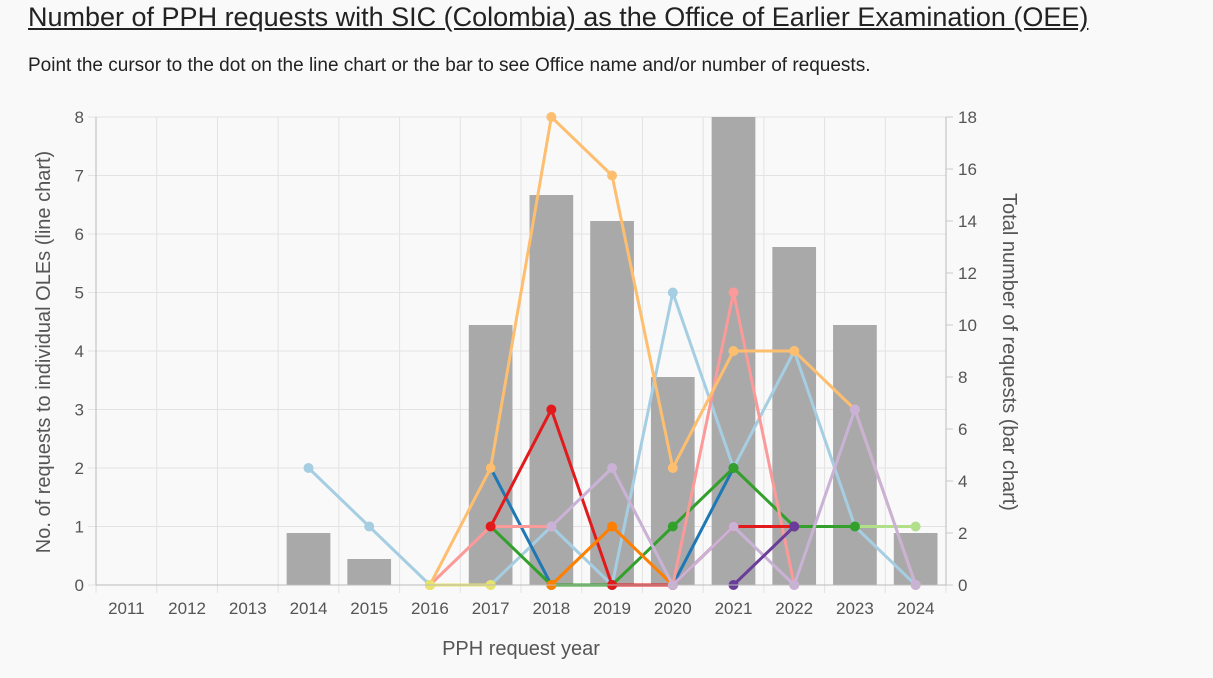 The width and height of the screenshot is (1213, 678). I want to click on x-tick-label: 2013, so click(248, 608).